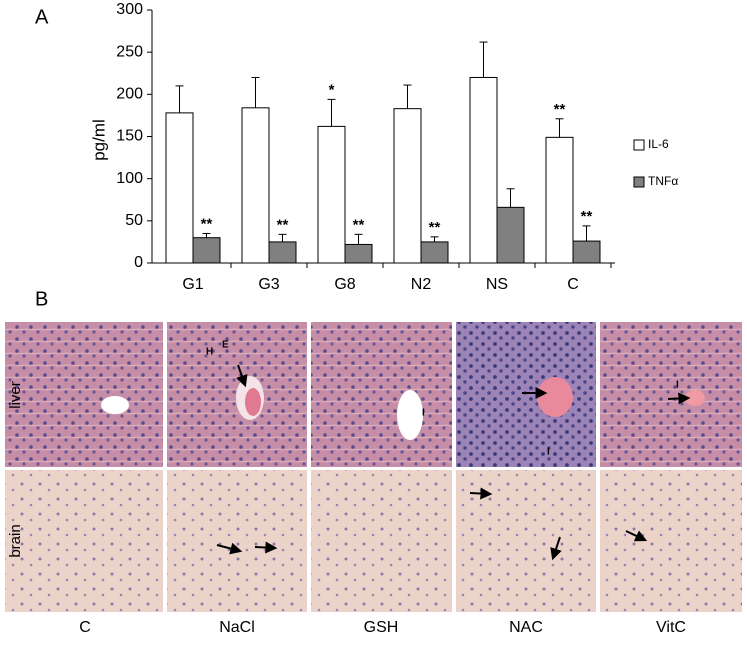 The width and height of the screenshot is (747, 645). I want to click on y-tick-label: 0, so click(138, 262).